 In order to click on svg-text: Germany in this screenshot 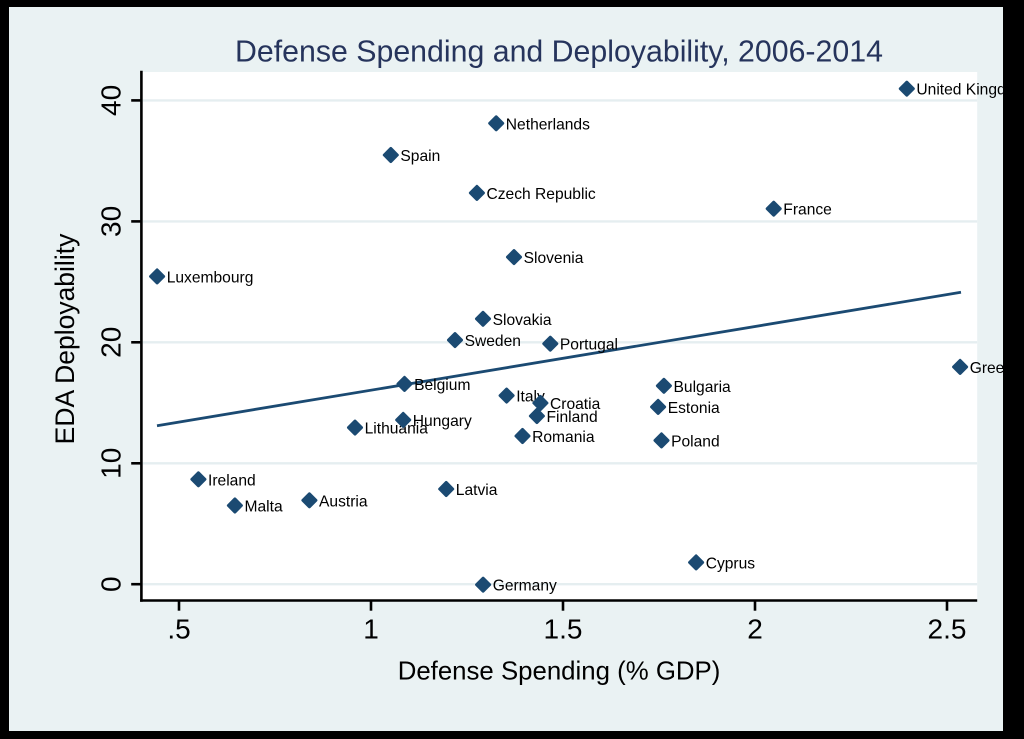, I will do `click(525, 586)`.